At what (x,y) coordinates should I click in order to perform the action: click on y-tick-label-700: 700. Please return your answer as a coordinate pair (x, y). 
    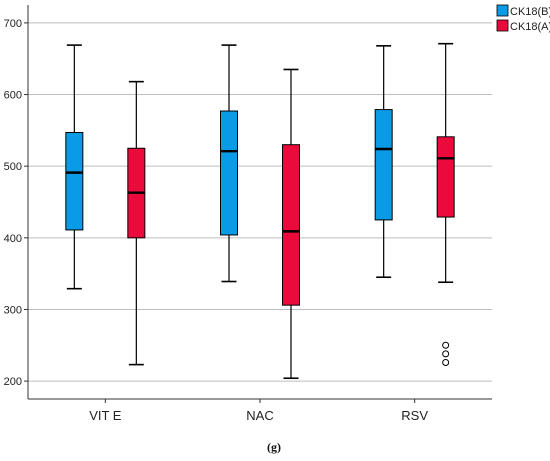
    Looking at the image, I should click on (13, 24).